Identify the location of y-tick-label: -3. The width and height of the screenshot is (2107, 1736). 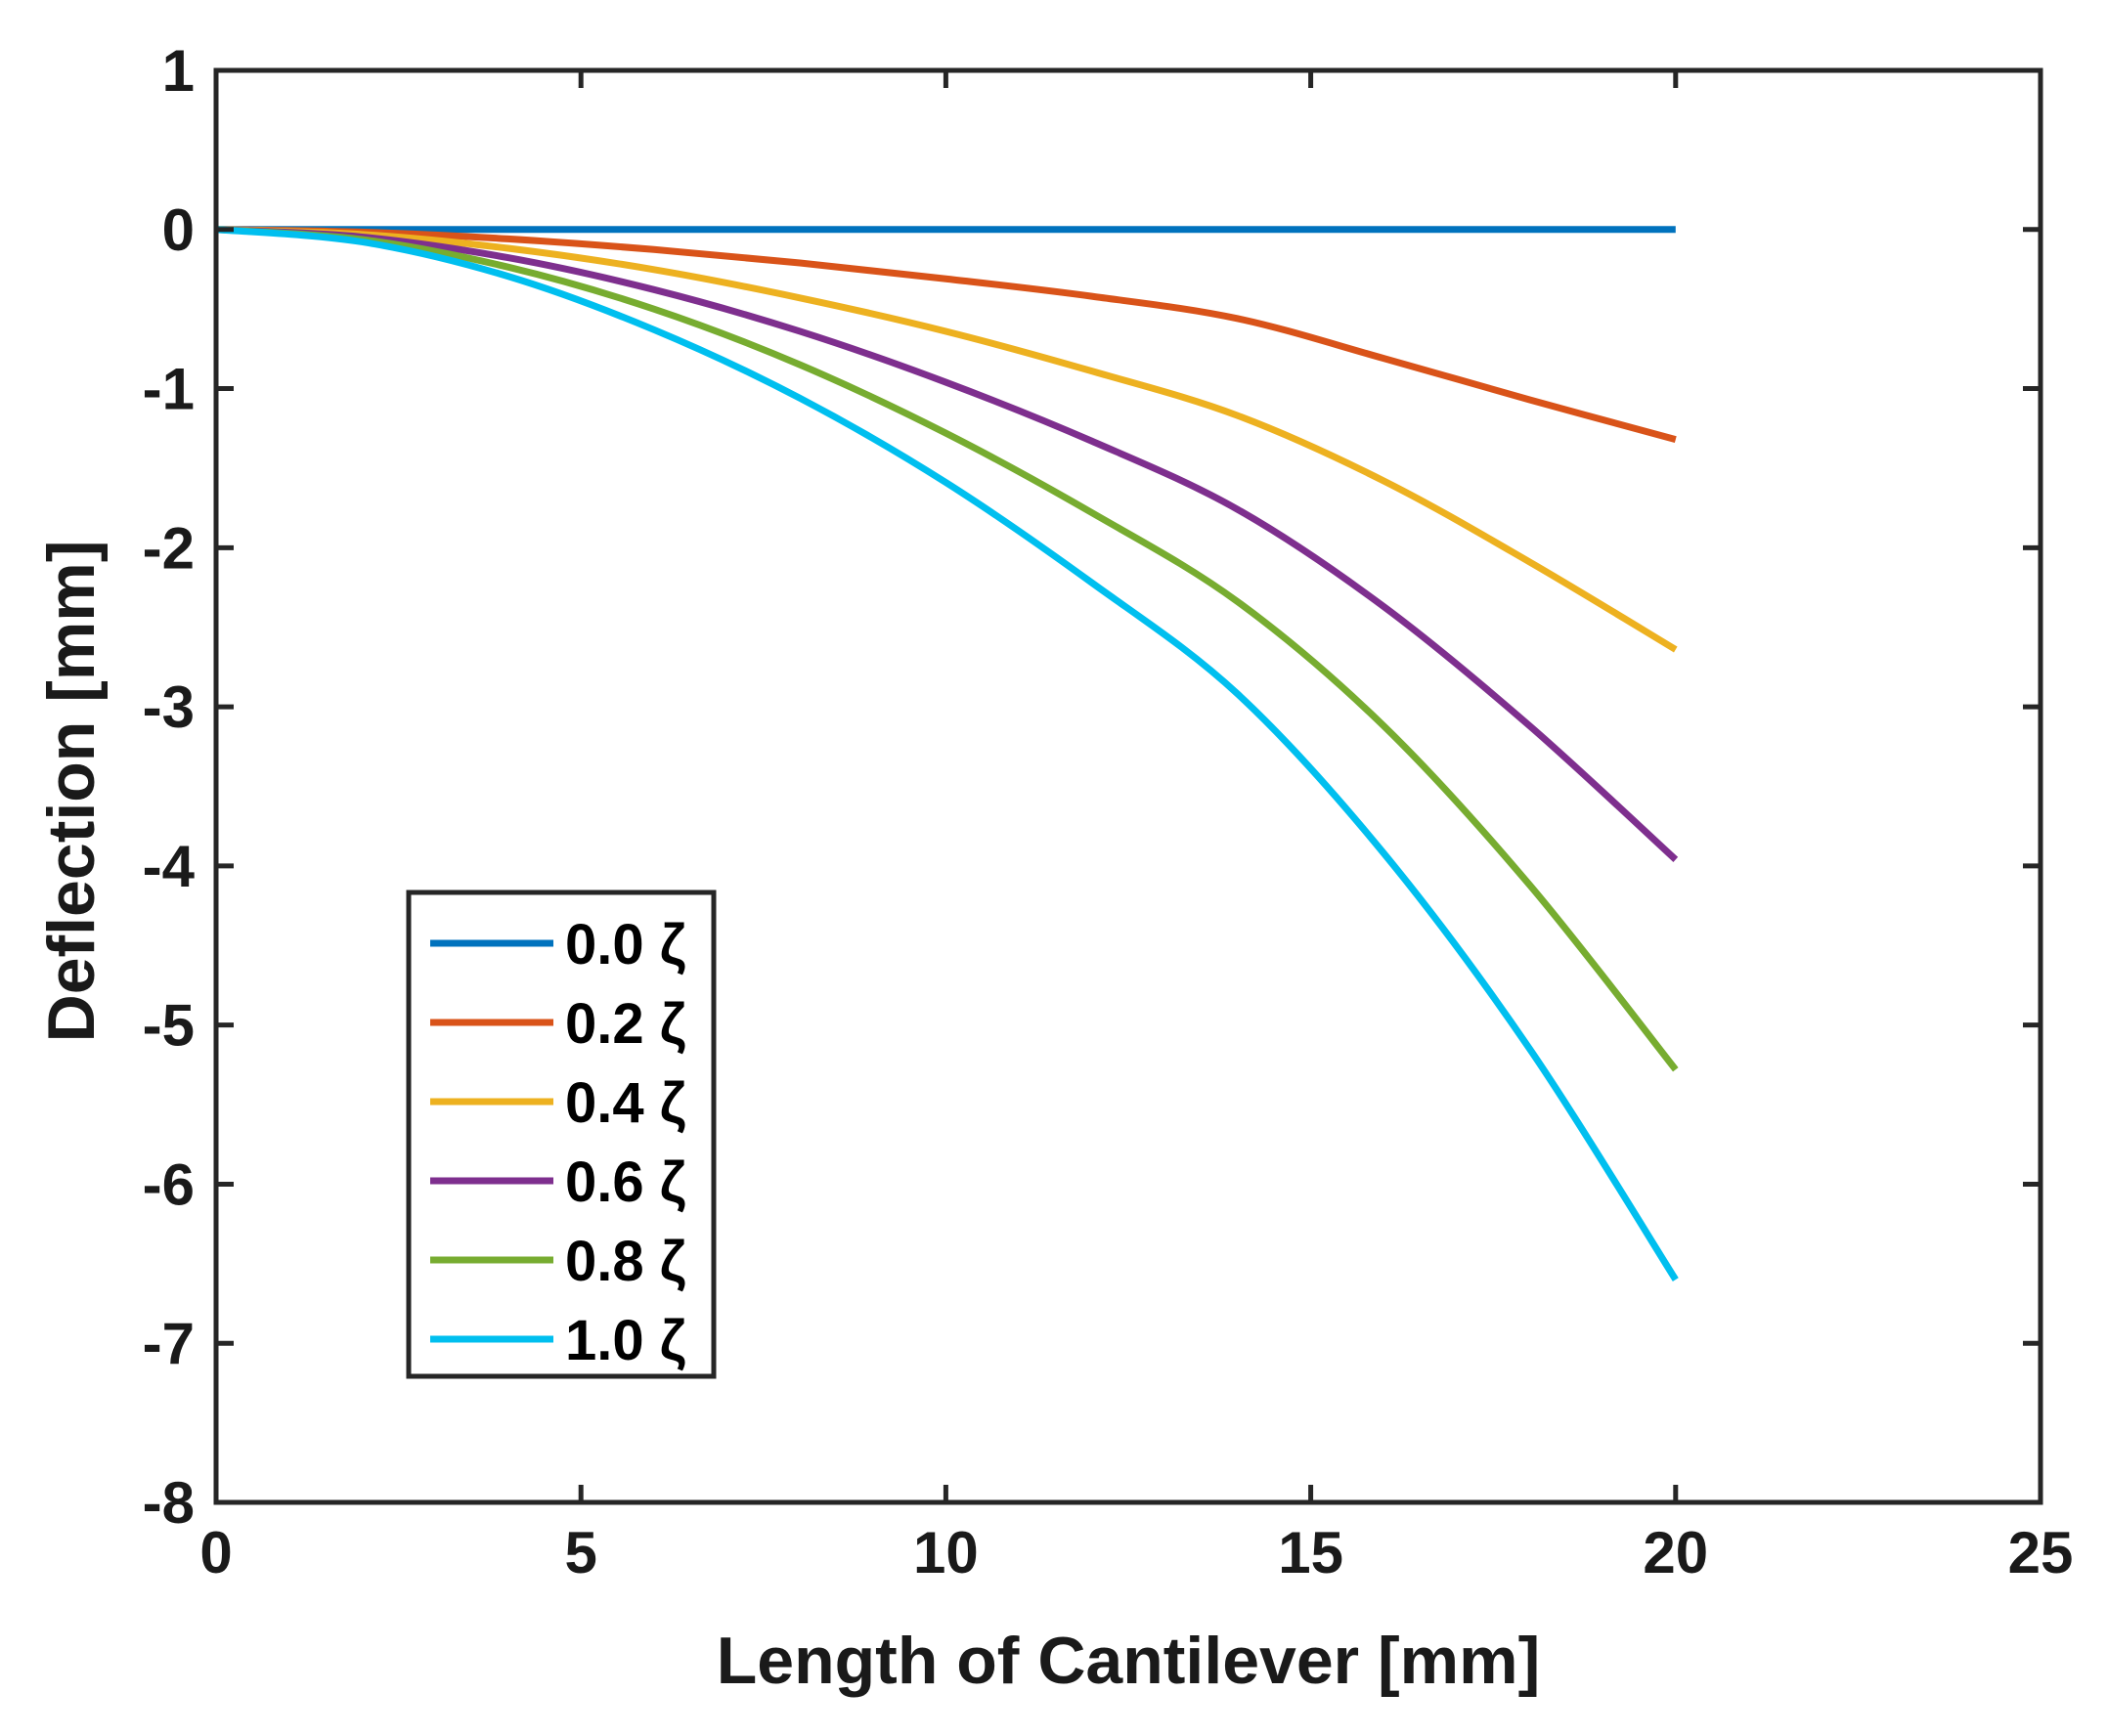
(169, 707).